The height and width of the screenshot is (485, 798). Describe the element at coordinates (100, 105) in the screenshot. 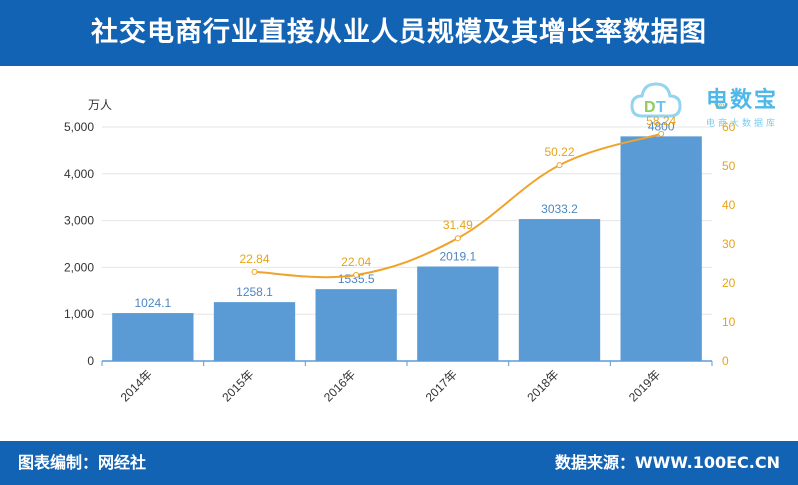

I see `y-left-unit: 万人` at that location.